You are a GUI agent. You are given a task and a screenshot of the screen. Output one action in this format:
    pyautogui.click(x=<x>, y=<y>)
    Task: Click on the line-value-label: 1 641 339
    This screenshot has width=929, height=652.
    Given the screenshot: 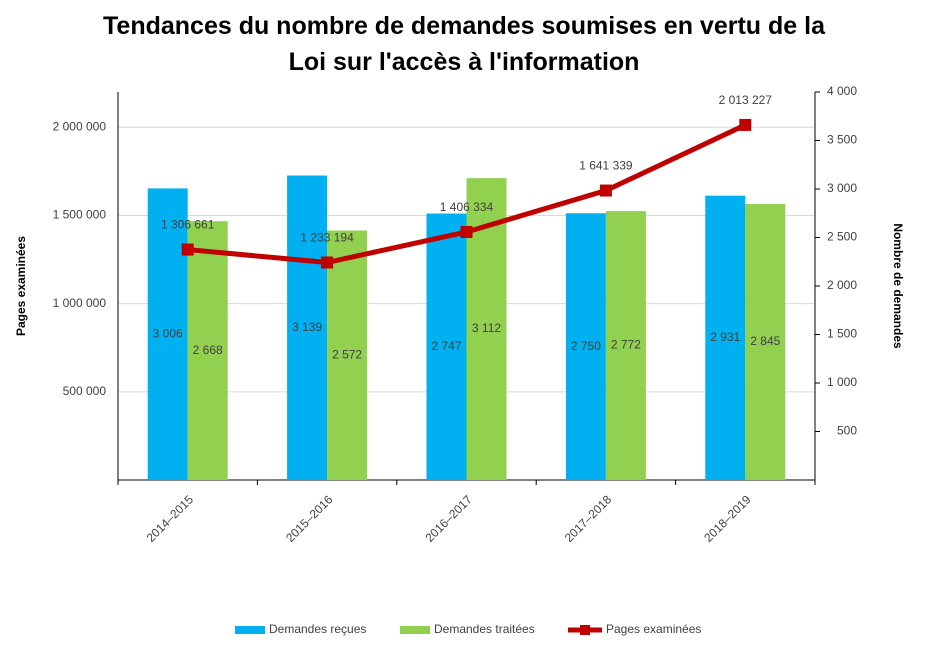 What is the action you would take?
    pyautogui.click(x=606, y=166)
    